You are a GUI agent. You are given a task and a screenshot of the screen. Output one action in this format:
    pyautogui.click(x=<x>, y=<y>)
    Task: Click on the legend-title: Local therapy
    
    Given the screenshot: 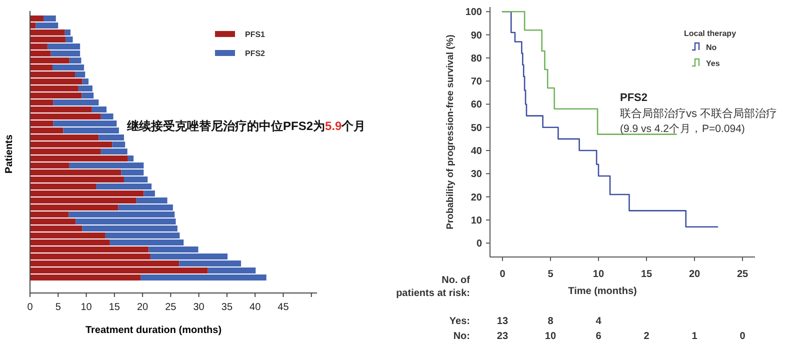 What is the action you would take?
    pyautogui.click(x=710, y=33)
    